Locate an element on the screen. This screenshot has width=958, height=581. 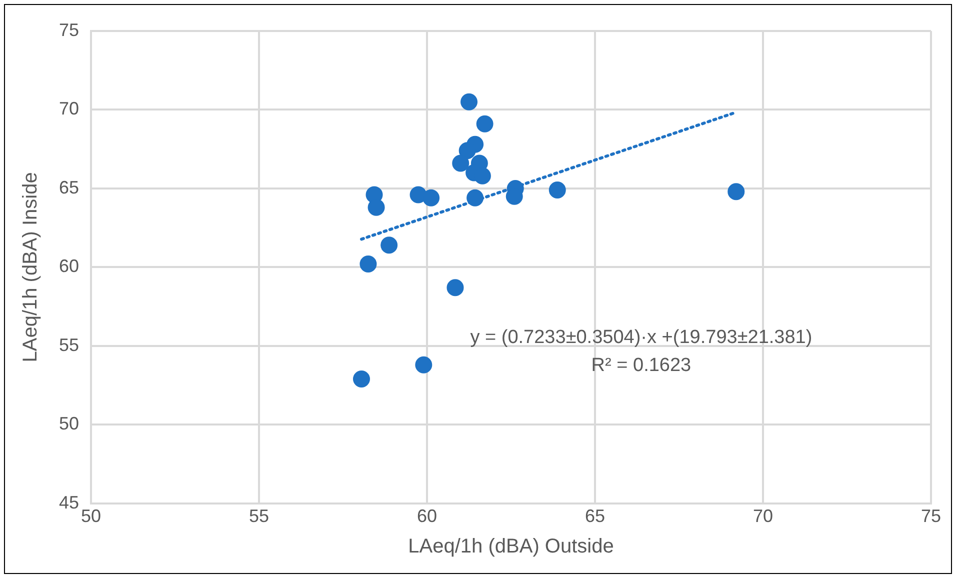
annotation: R² = 0.1623 is located at coordinates (641, 365).